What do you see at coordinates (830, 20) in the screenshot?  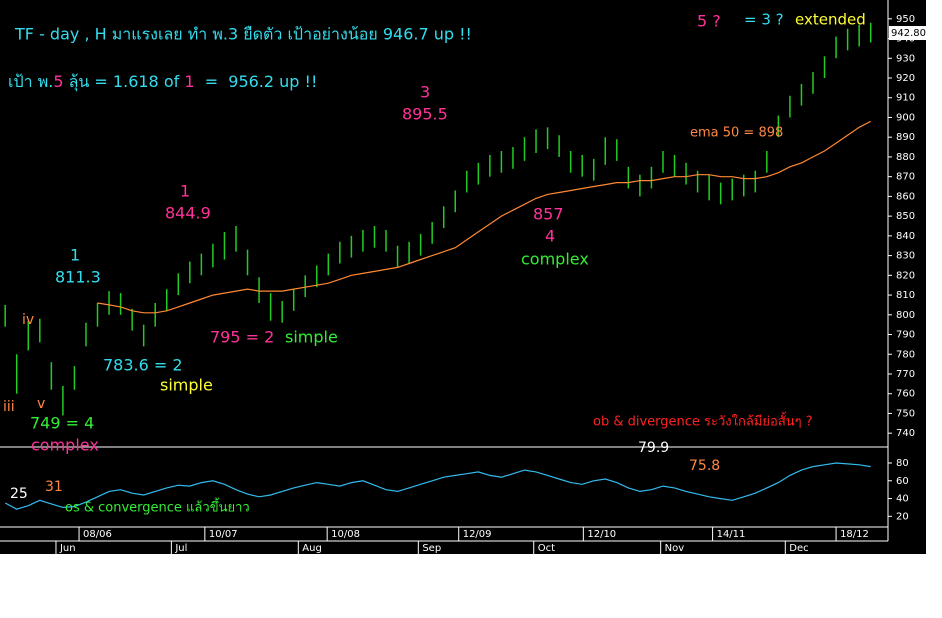 I see `annotation: extended` at bounding box center [830, 20].